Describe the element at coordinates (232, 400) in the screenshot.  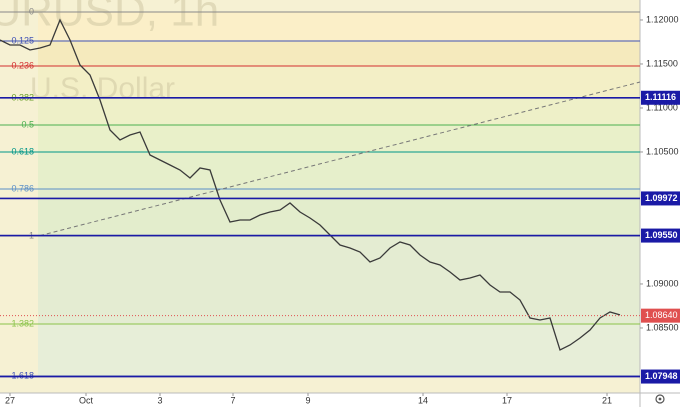
I see `x-tick-label: 7` at that location.